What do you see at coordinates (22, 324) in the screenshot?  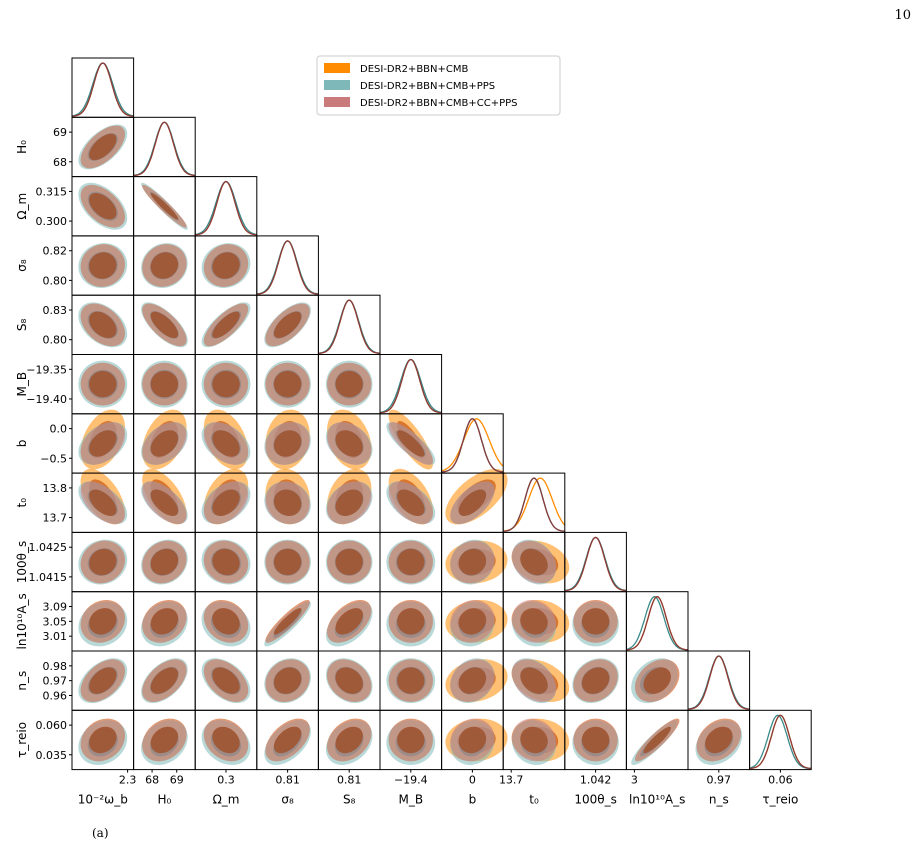 I see `y-axis-label: S₈` at bounding box center [22, 324].